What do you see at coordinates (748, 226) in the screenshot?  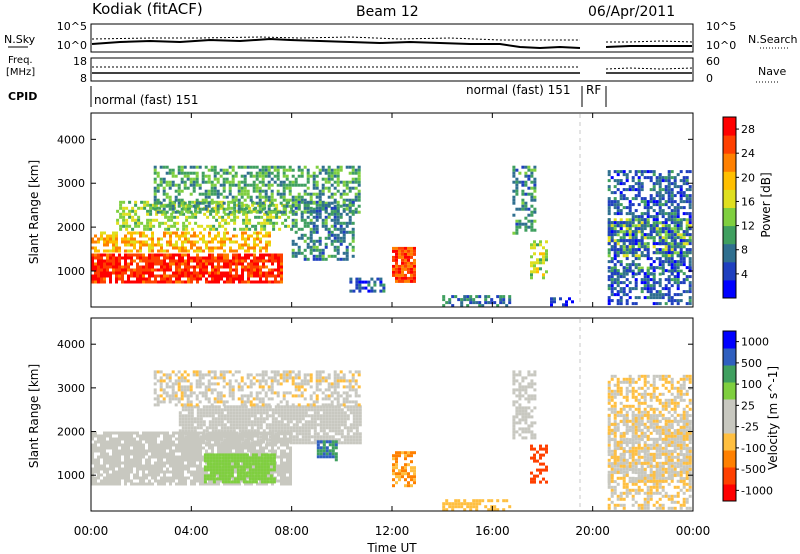 I see `colorbar-tick-label: 12` at bounding box center [748, 226].